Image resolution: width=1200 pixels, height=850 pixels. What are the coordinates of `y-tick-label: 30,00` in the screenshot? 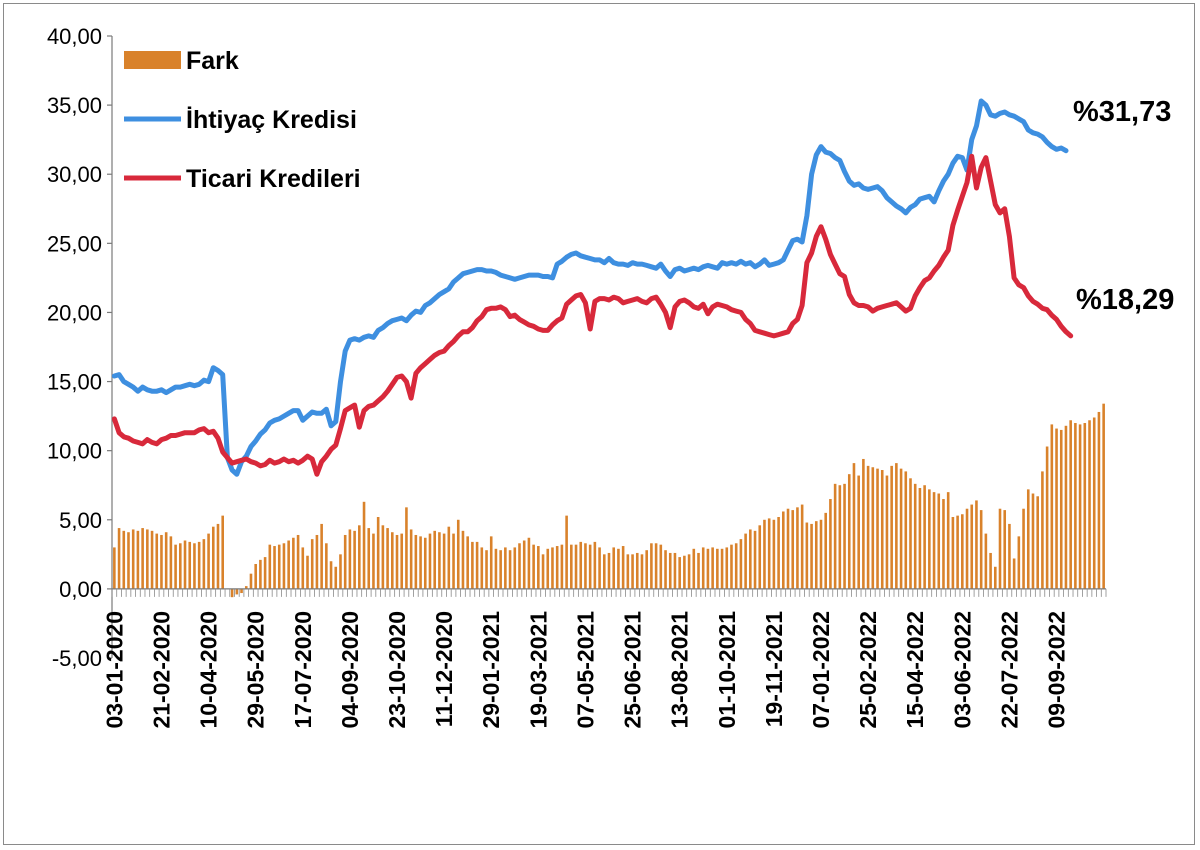 It's located at (74, 174).